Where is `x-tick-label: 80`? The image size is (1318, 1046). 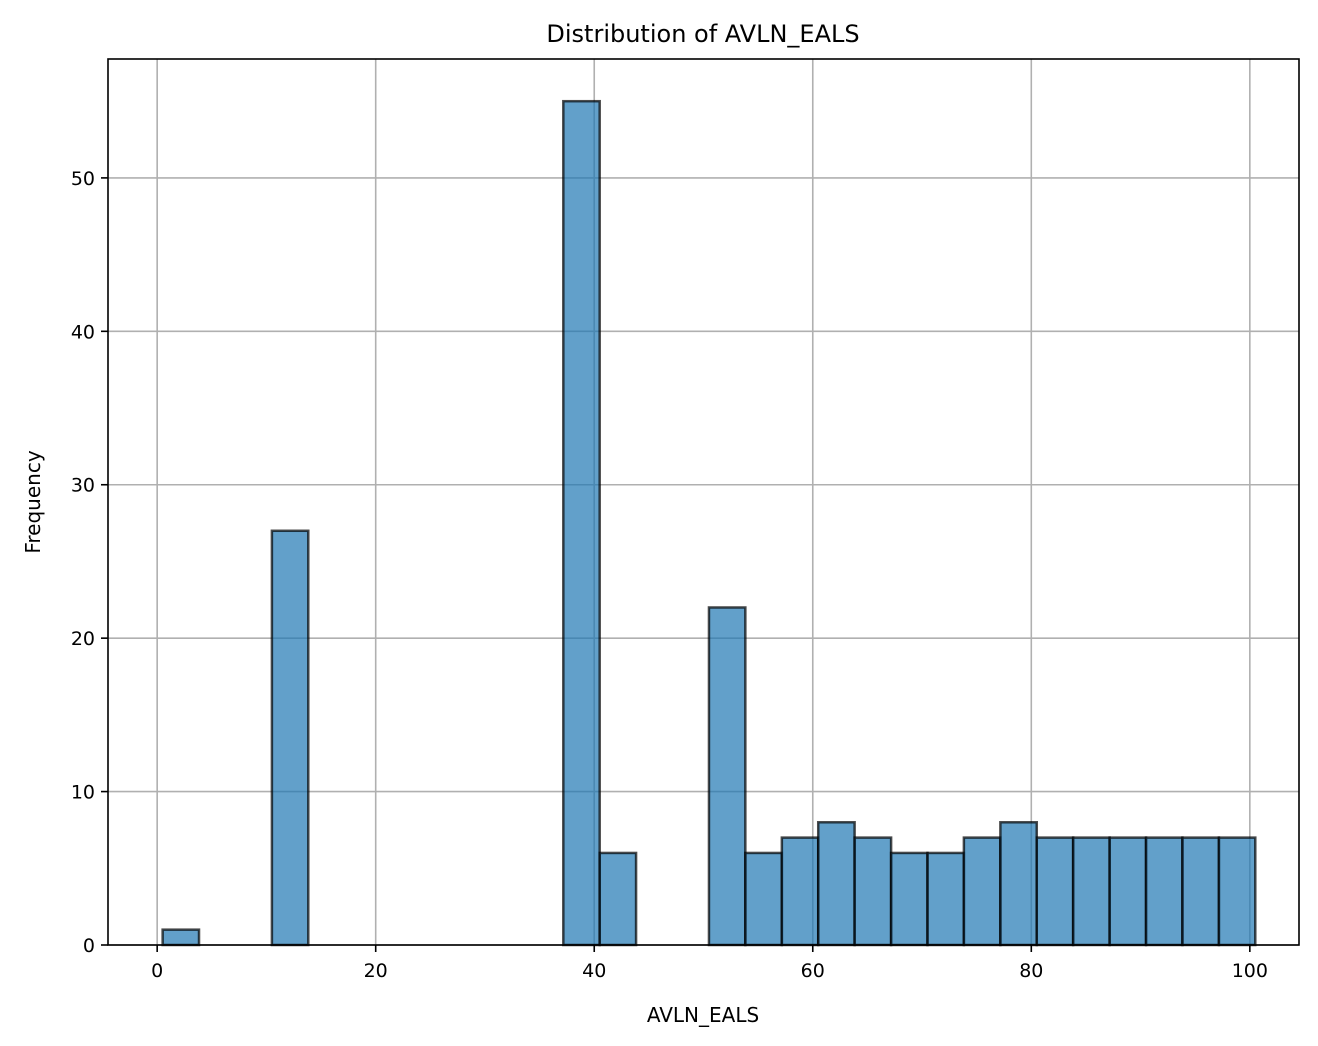 x-tick-label: 80 is located at coordinates (1031, 971).